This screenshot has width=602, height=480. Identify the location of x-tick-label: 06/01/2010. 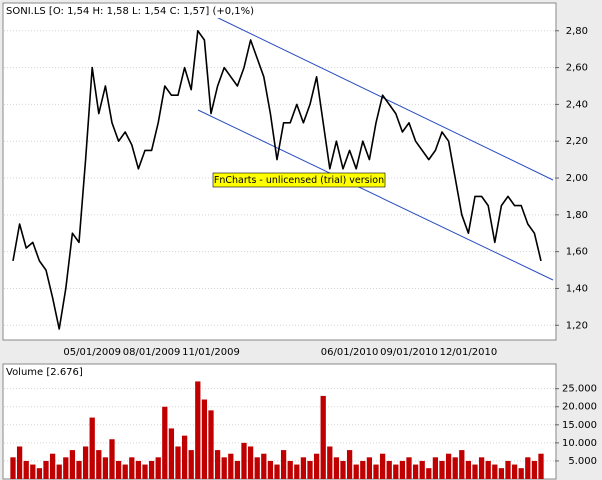
(350, 352).